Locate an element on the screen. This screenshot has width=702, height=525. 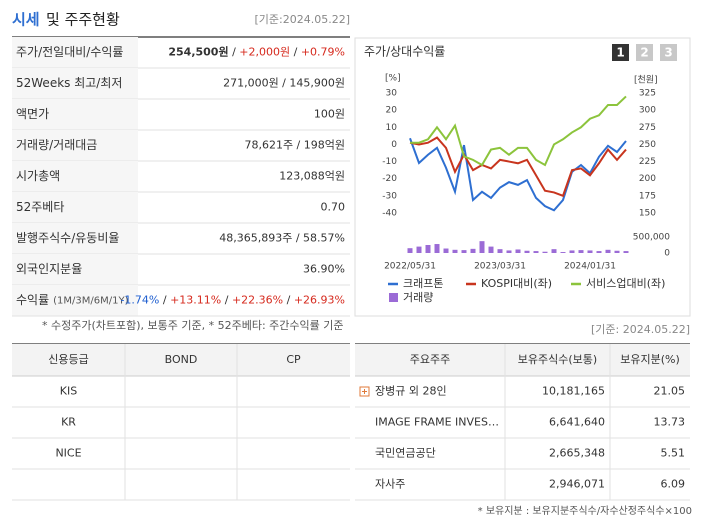
value-part: +0.79% is located at coordinates (323, 52).